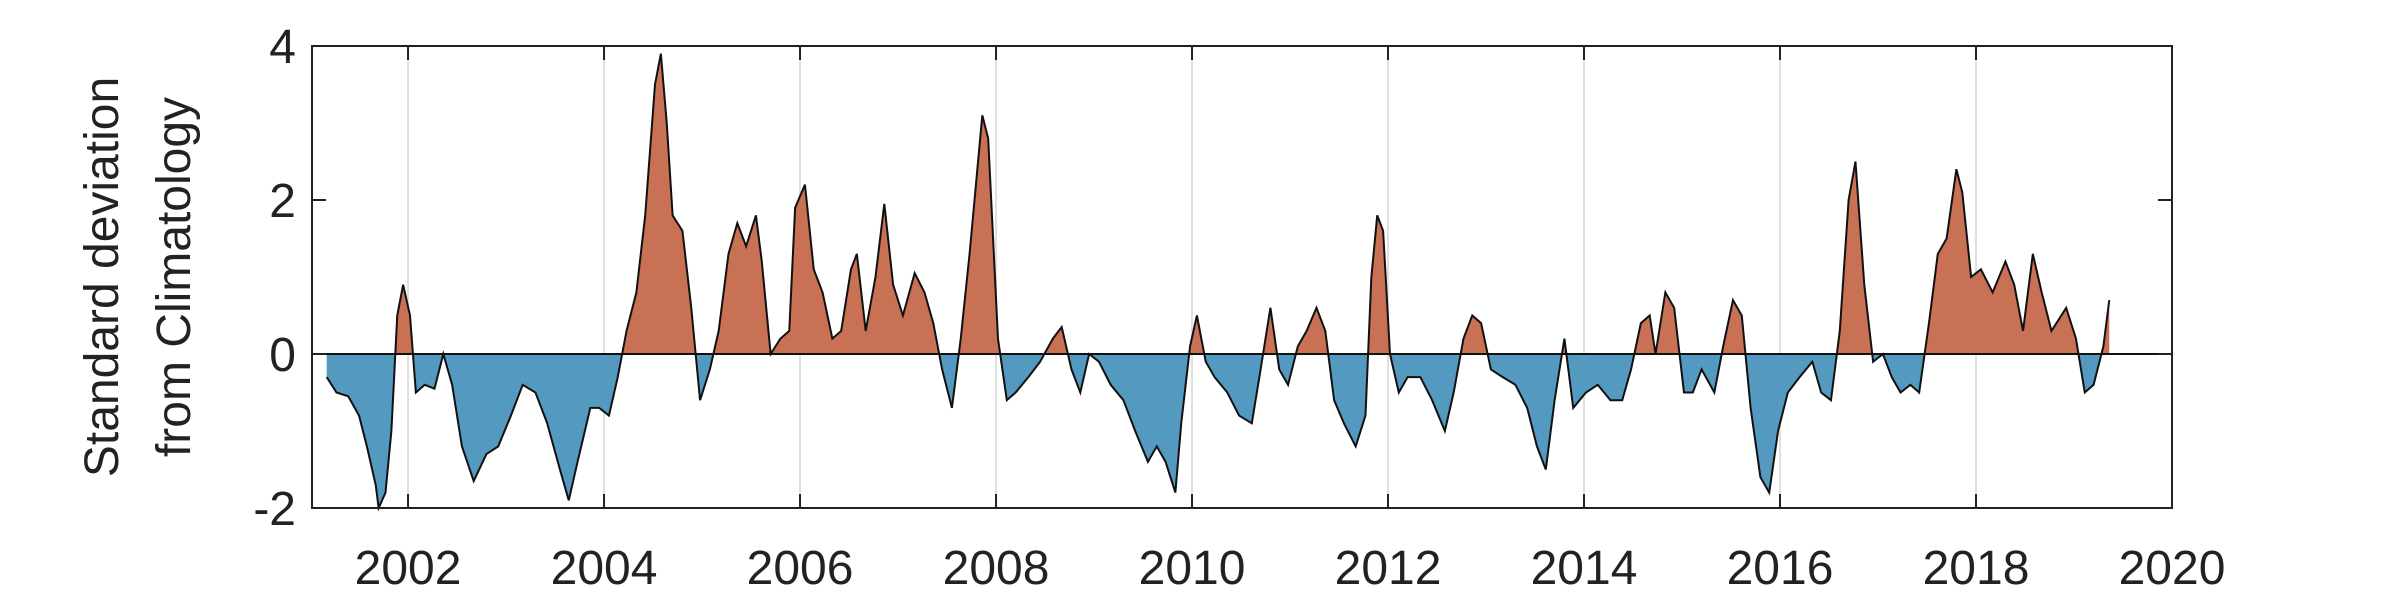  I want to click on x-tick-label: 2008, so click(996, 568).